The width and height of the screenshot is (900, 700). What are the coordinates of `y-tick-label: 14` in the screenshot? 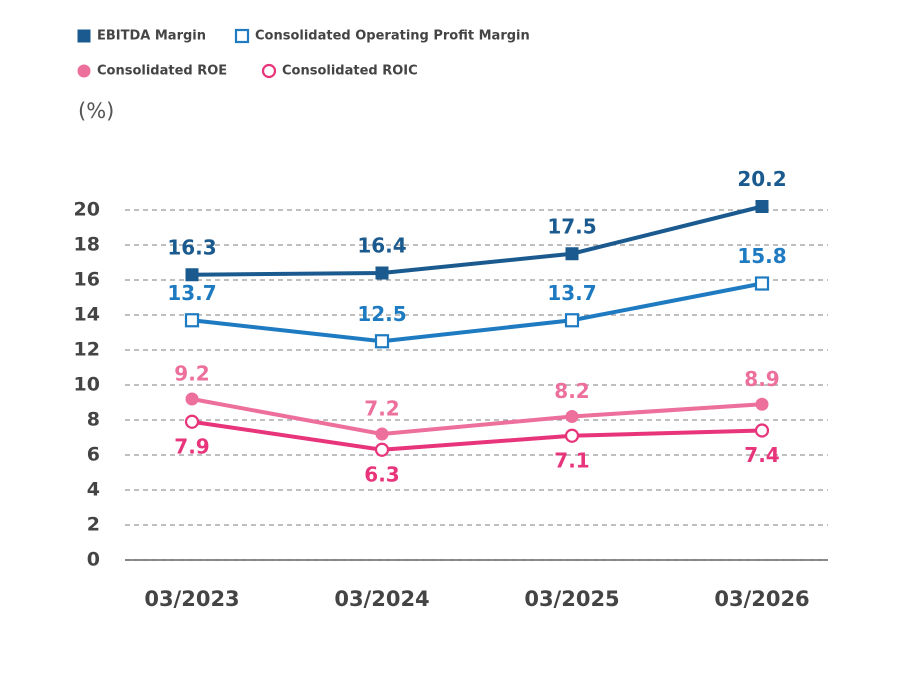 It's located at (87, 315).